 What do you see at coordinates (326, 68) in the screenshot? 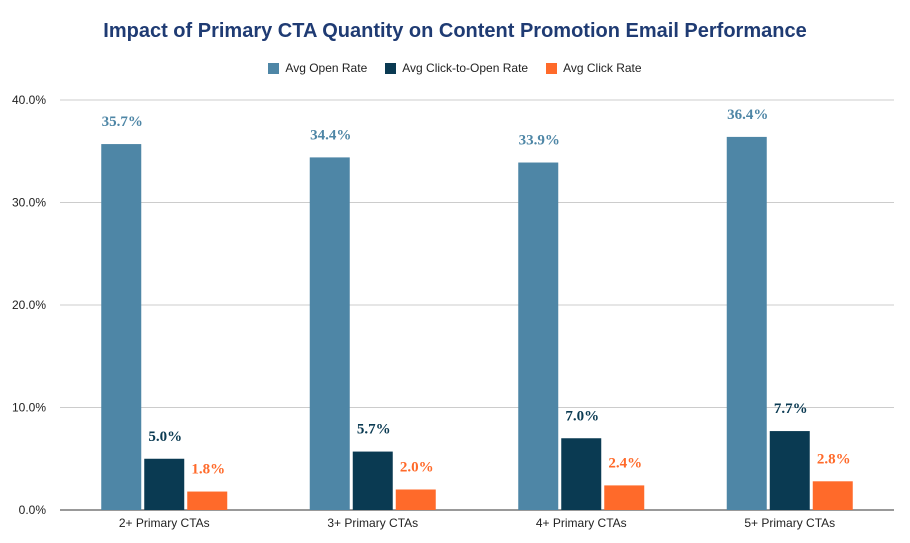
I see `legend-label-open-rate: Avg Open Rate` at bounding box center [326, 68].